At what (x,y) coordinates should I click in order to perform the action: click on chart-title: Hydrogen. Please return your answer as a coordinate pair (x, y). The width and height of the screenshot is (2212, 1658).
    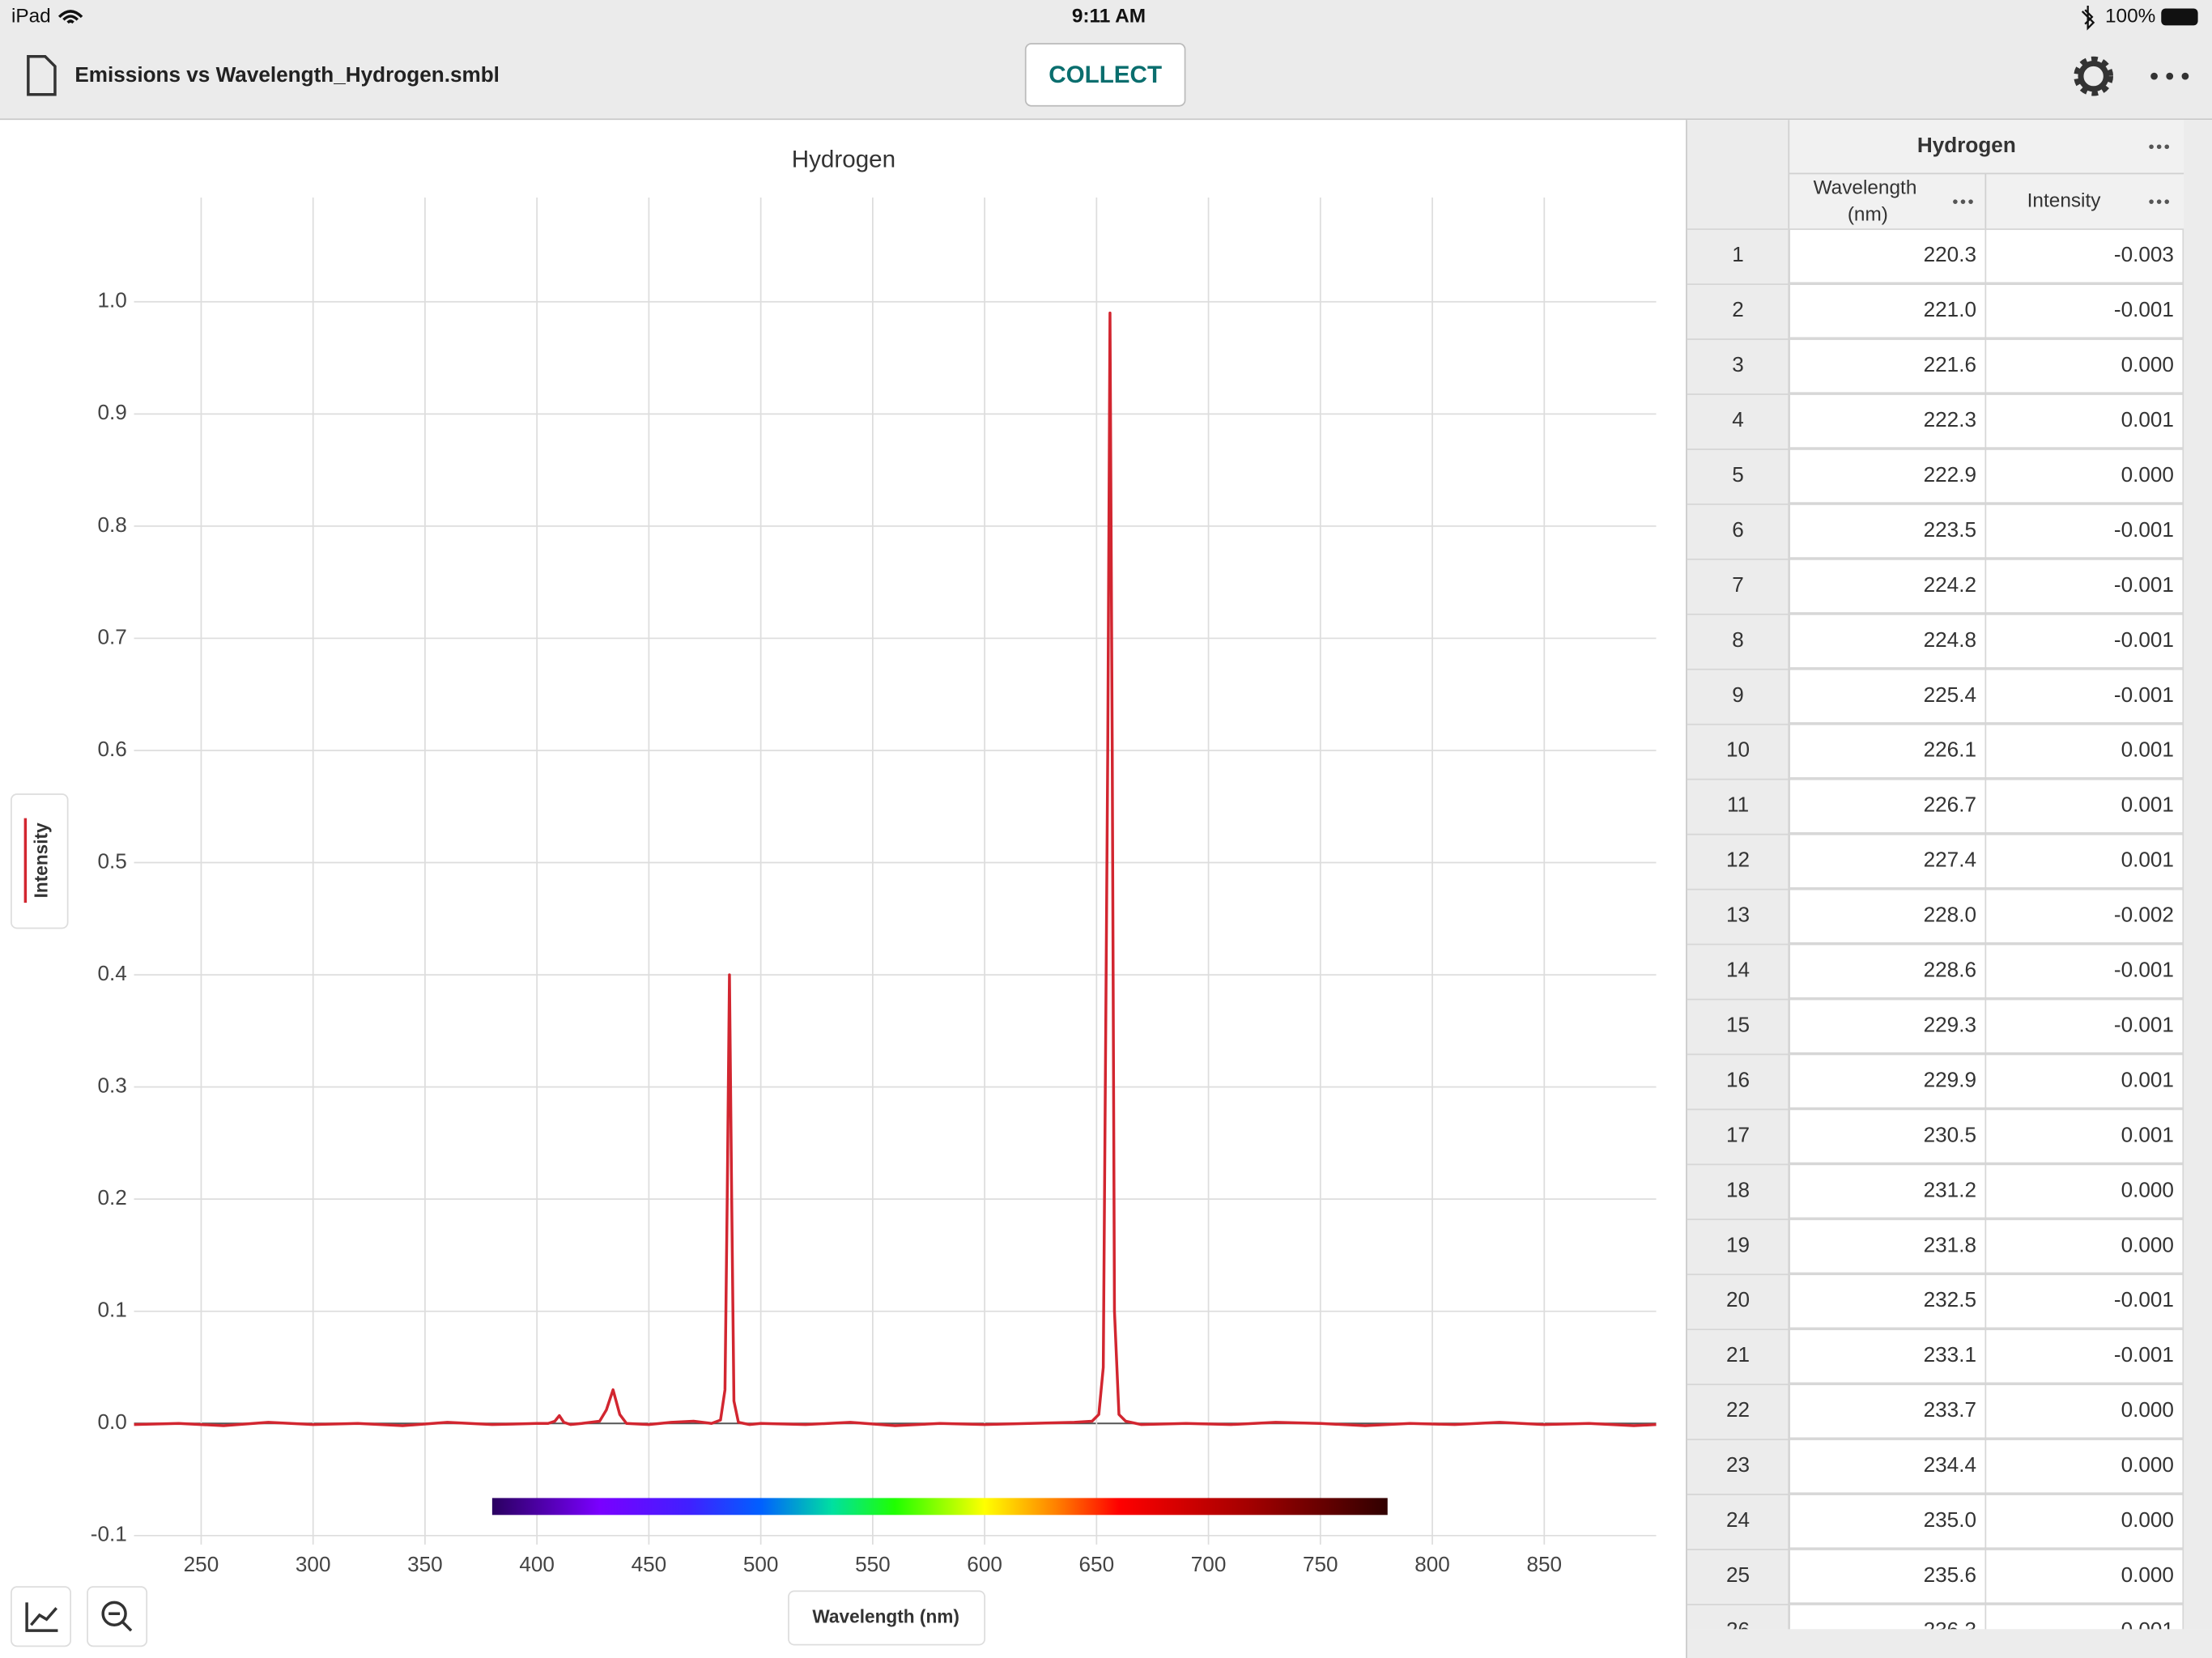
    Looking at the image, I should click on (844, 159).